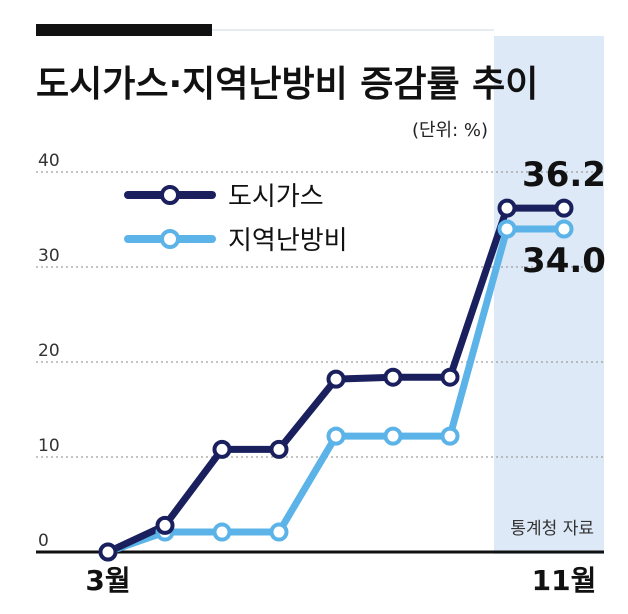 This screenshot has width=628, height=614. I want to click on y-tick-label: 30, so click(49, 256).